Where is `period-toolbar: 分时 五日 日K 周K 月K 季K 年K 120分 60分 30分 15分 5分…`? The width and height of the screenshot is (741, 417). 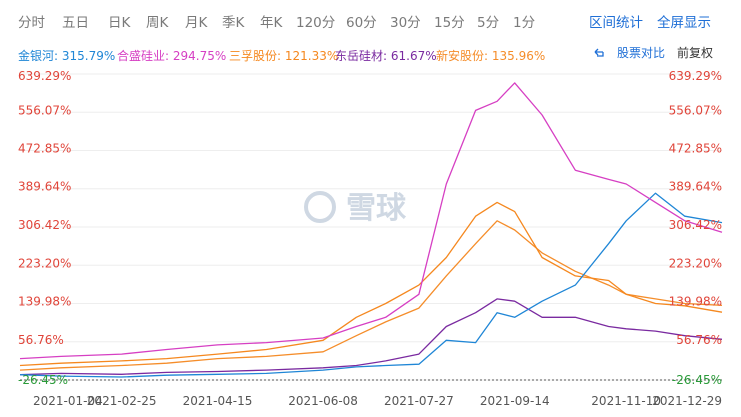
period-toolbar: 分时 五日 日K 周K 月K 季K 年K 120分 60分 30分 15分 5分… is located at coordinates (370, 20).